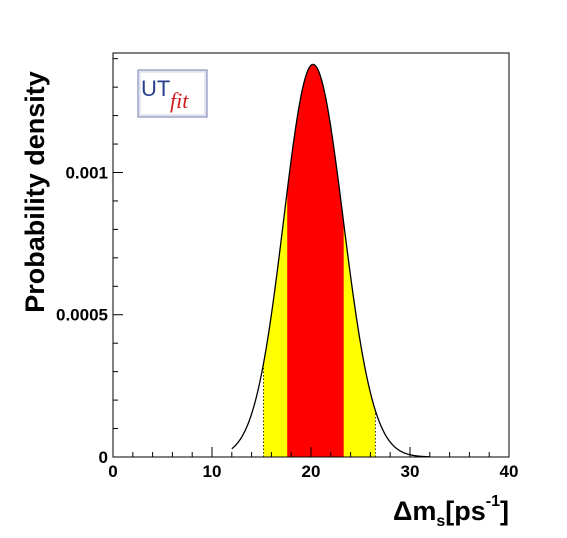 The image size is (567, 538). I want to click on x-axis-label-unit-close: ], so click(504, 511).